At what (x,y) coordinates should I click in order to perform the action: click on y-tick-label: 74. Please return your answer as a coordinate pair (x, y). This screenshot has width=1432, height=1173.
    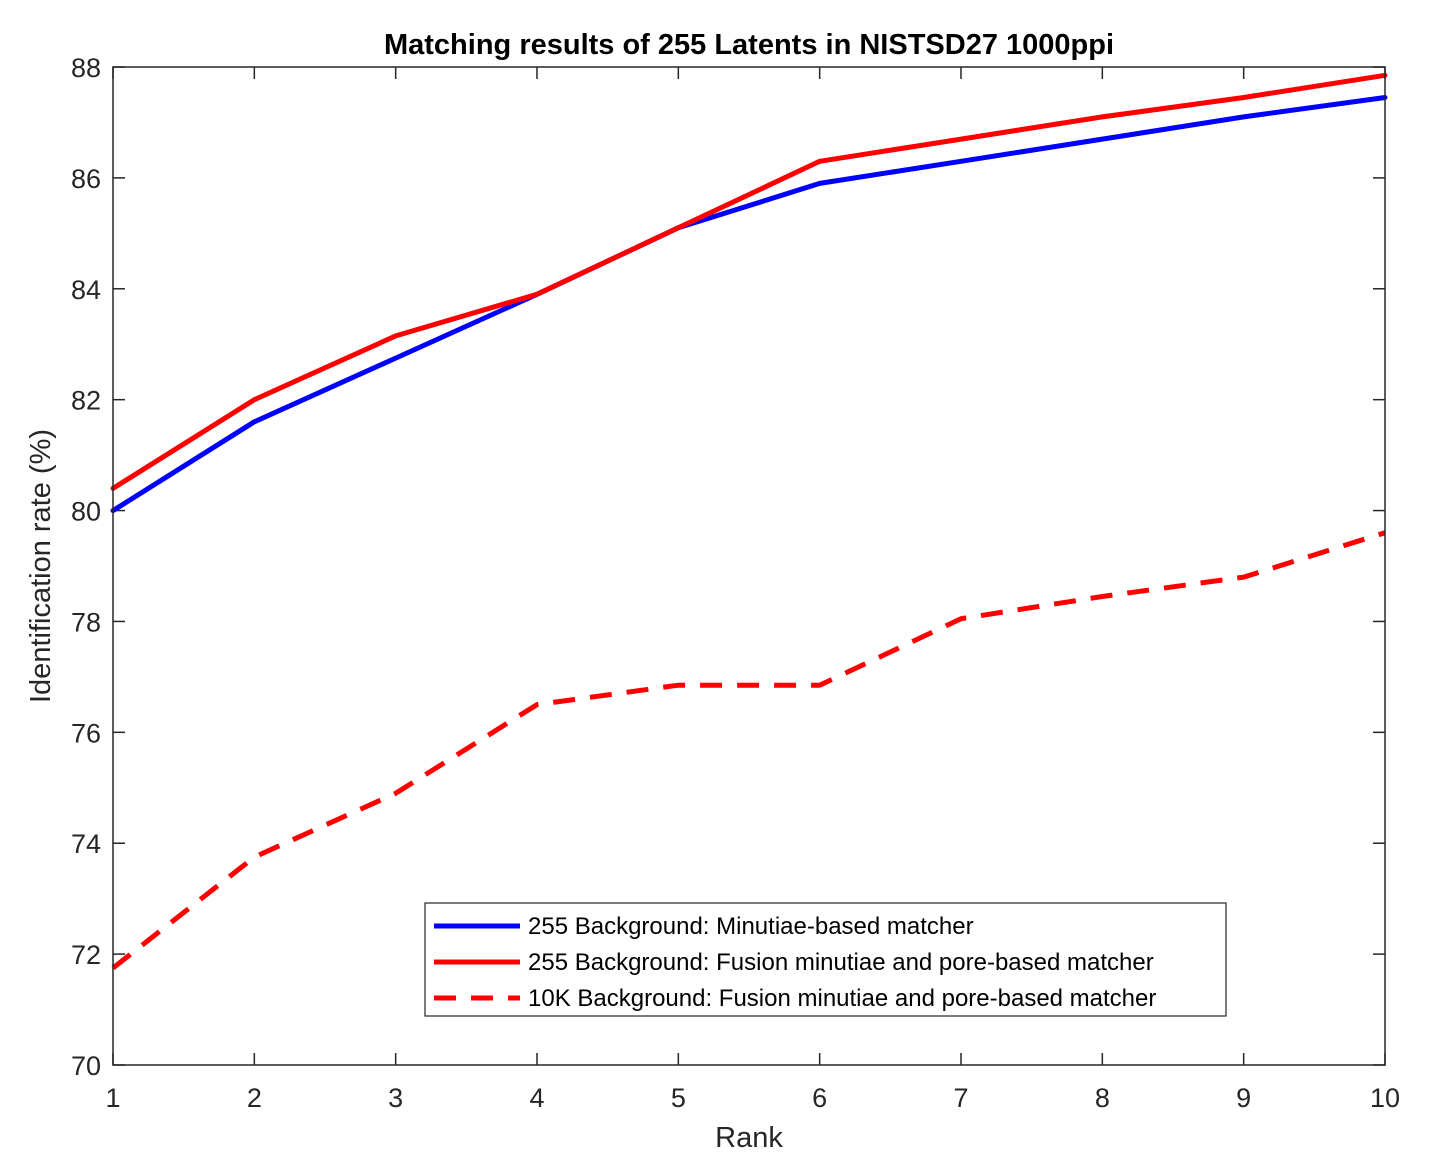
    Looking at the image, I should click on (86, 844).